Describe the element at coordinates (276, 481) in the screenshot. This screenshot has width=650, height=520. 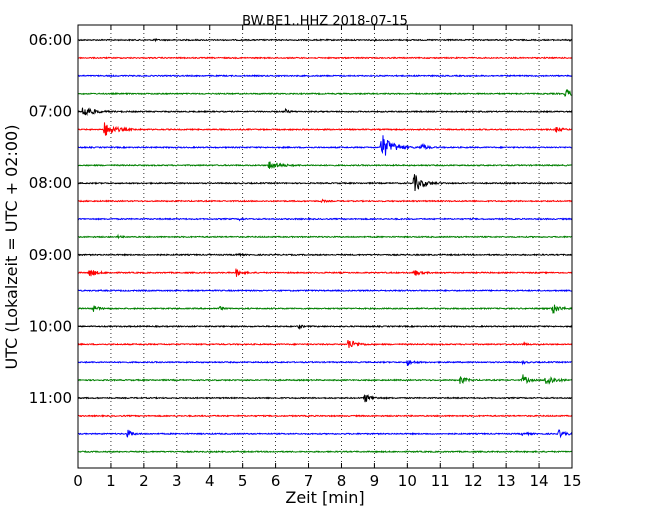
I see `x-tick-label: 6` at that location.